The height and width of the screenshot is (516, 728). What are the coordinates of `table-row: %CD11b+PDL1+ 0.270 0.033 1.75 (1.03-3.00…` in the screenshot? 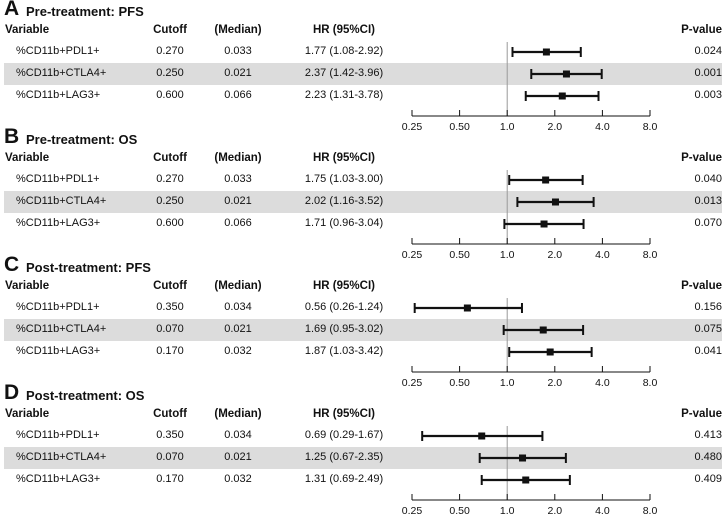 It's located at (363, 180).